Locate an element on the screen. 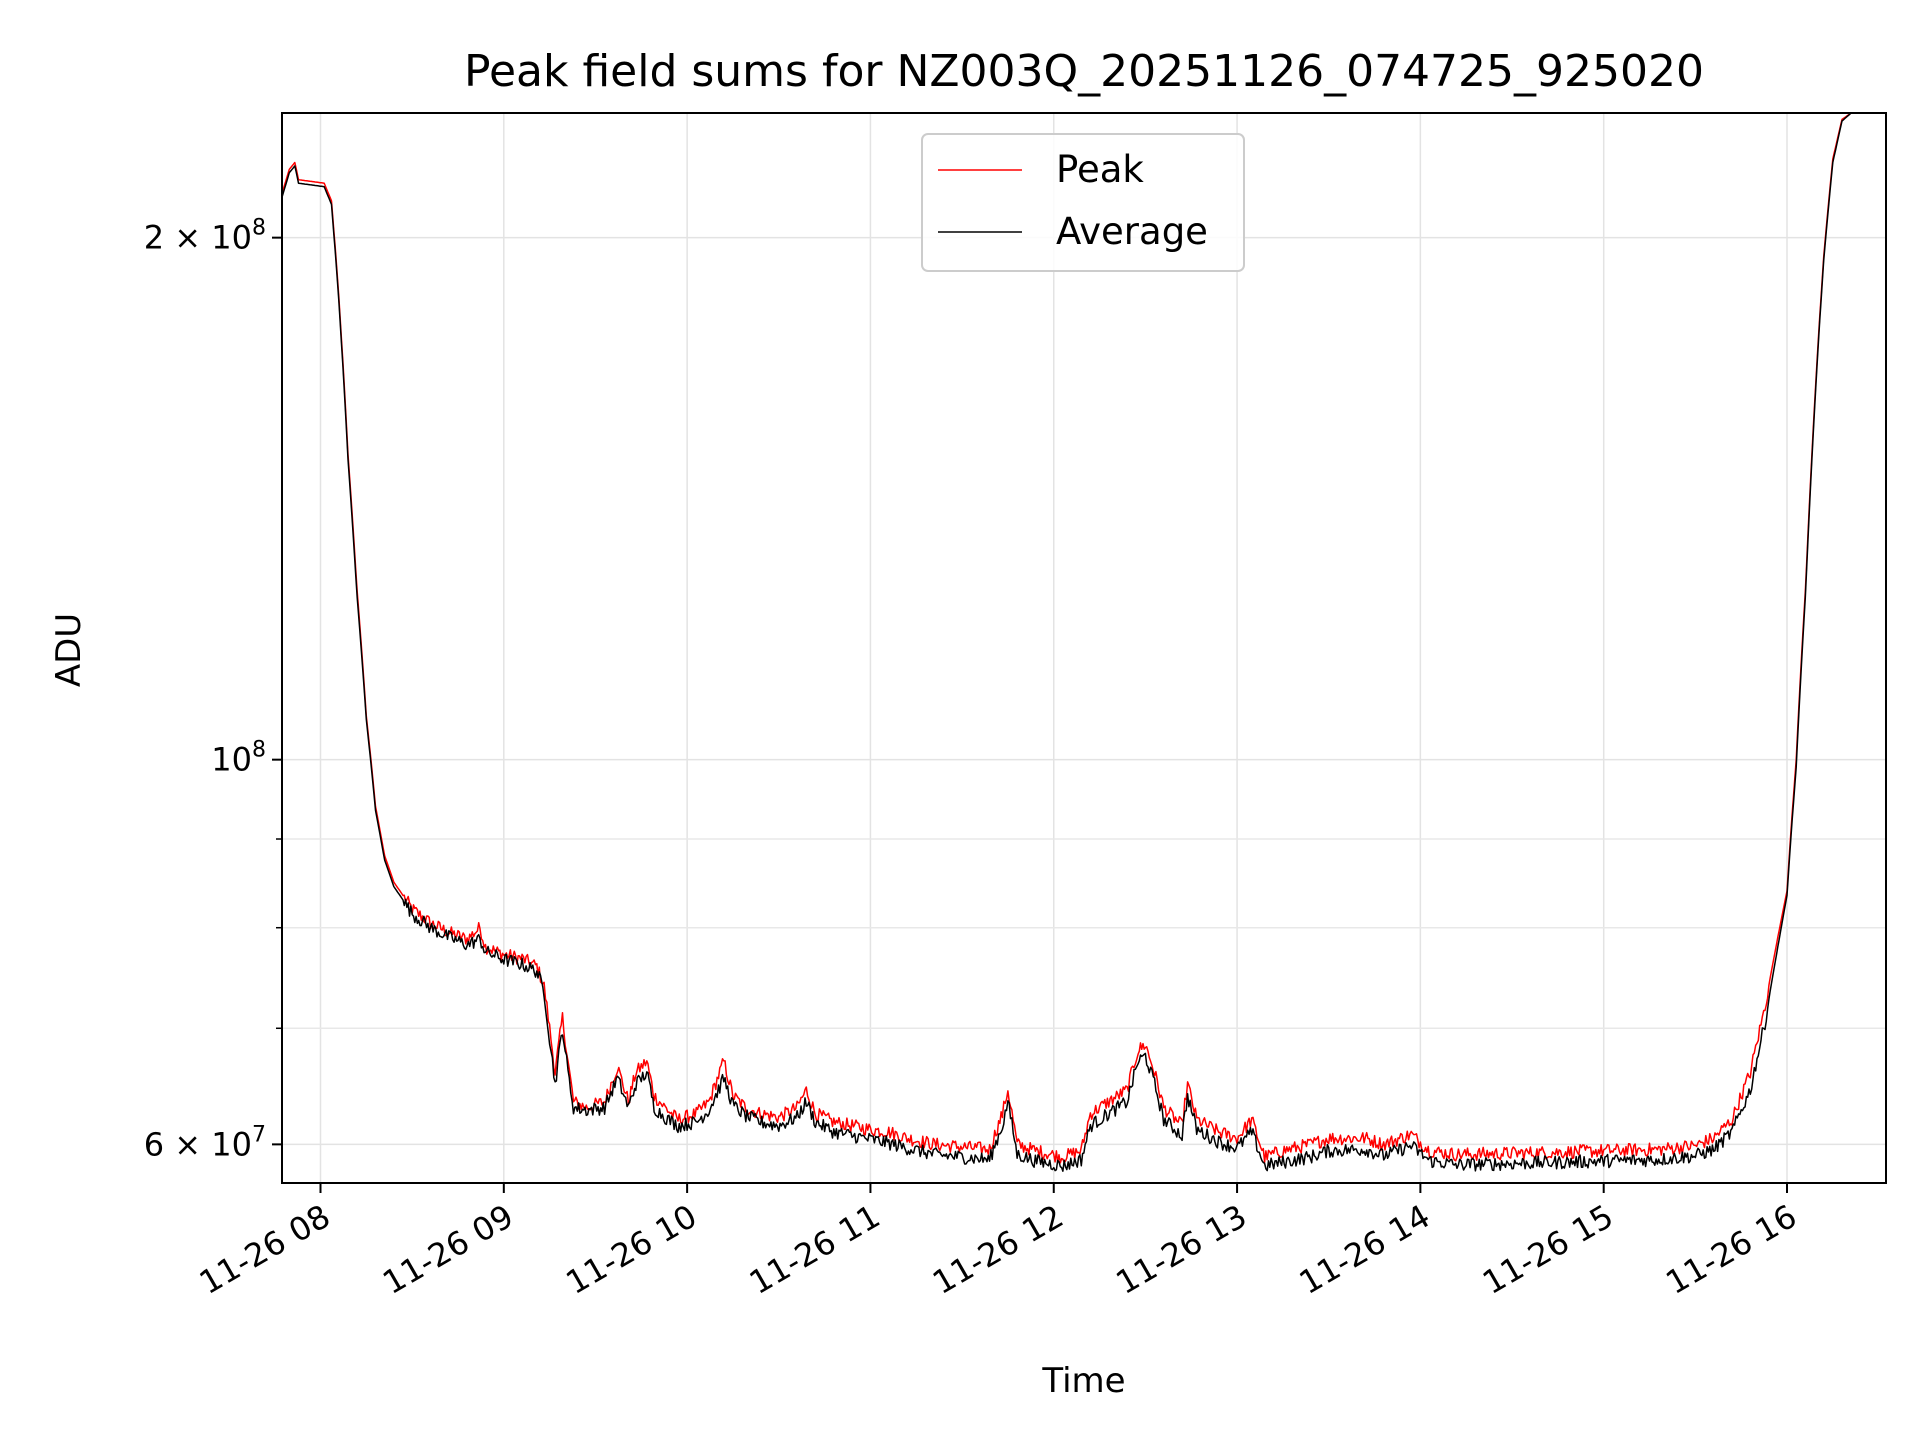  y-tick-label: 6 × 107 is located at coordinates (205, 1142).